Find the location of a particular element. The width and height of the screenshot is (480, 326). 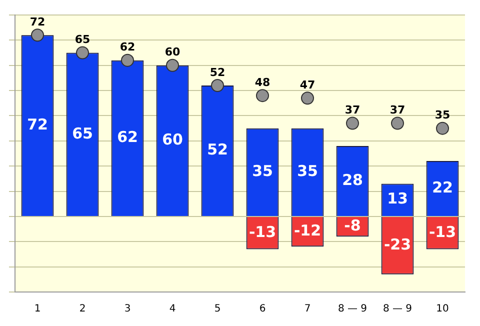

data-label: 48 is located at coordinates (262, 82).